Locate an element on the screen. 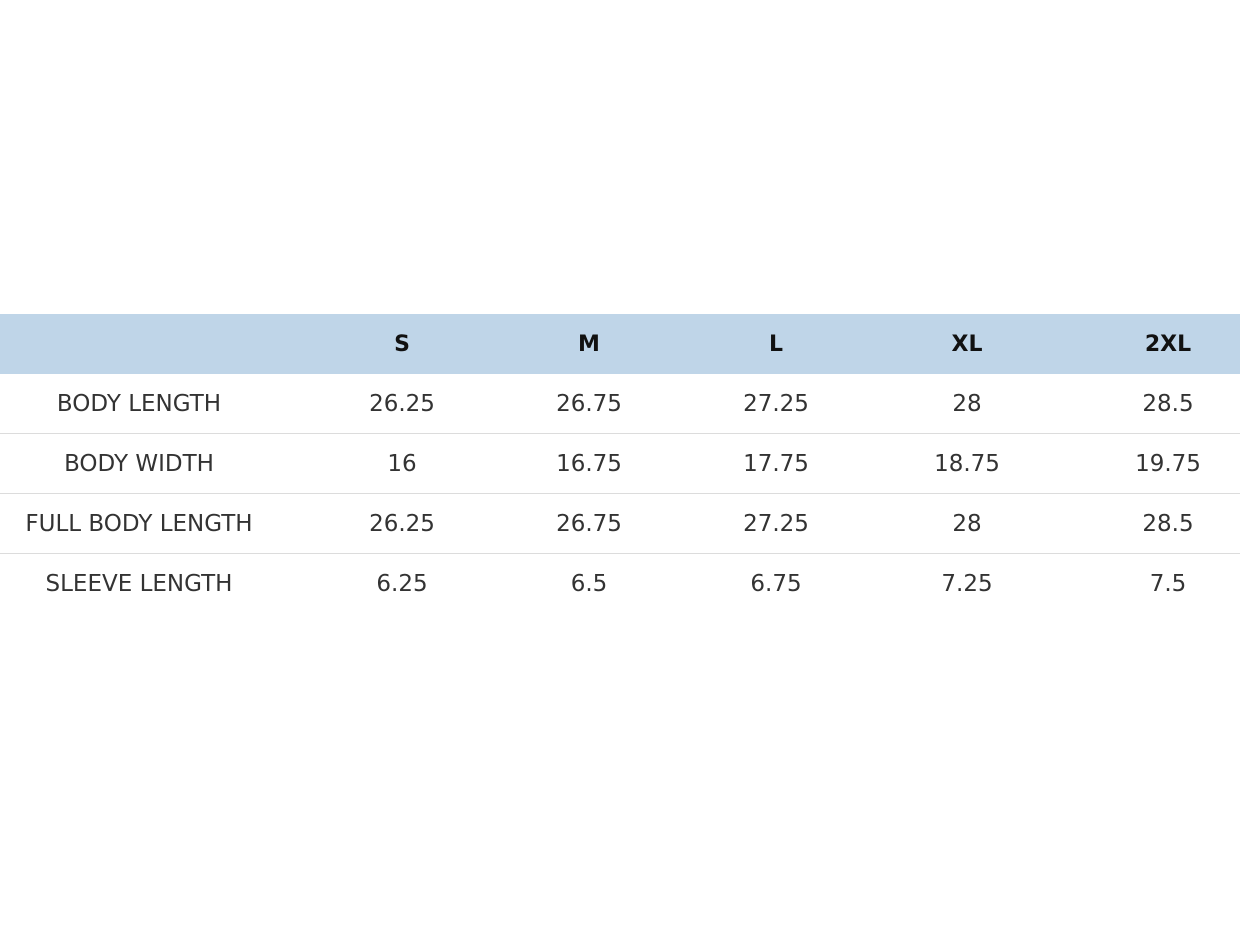  table-row: BODY LENGTH 26.25 26.75 27.25 28 28.5 is located at coordinates (620, 404).